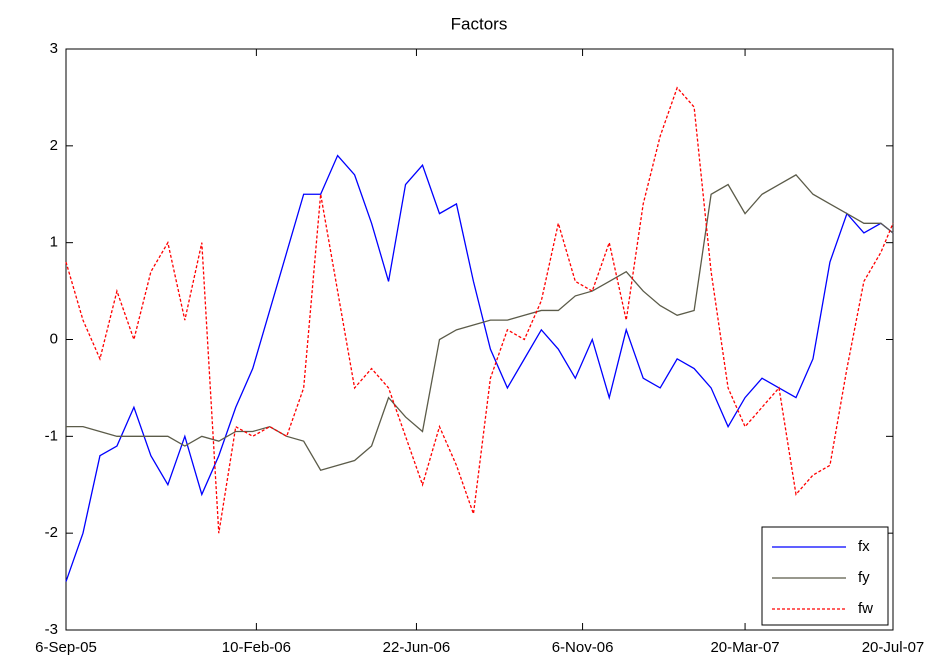 This screenshot has height=663, width=952. What do you see at coordinates (864, 577) in the screenshot?
I see `legend-label: fy` at bounding box center [864, 577].